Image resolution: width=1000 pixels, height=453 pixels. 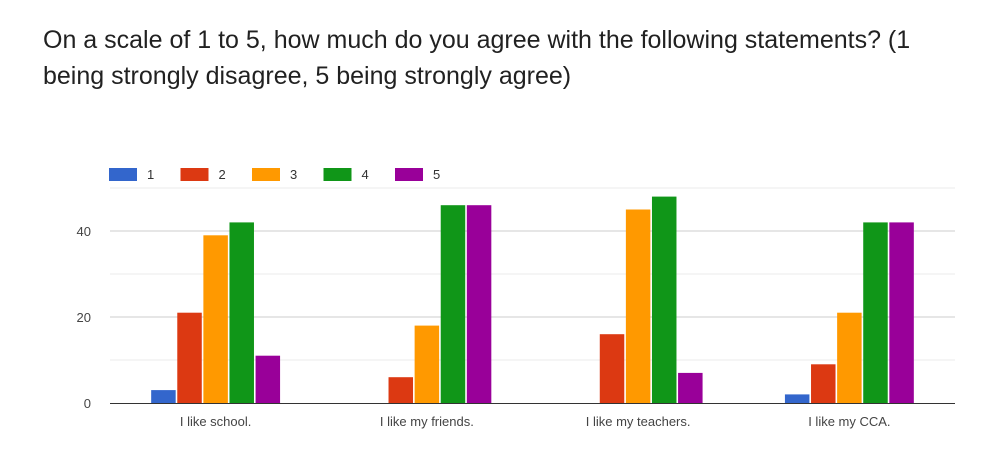 What do you see at coordinates (87, 403) in the screenshot?
I see `y-tick-label: 0` at bounding box center [87, 403].